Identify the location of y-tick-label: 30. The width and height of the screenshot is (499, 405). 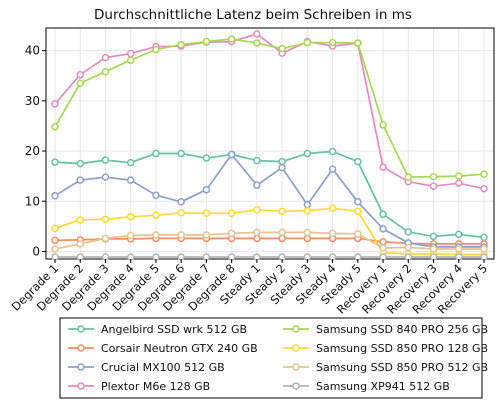
(32, 101).